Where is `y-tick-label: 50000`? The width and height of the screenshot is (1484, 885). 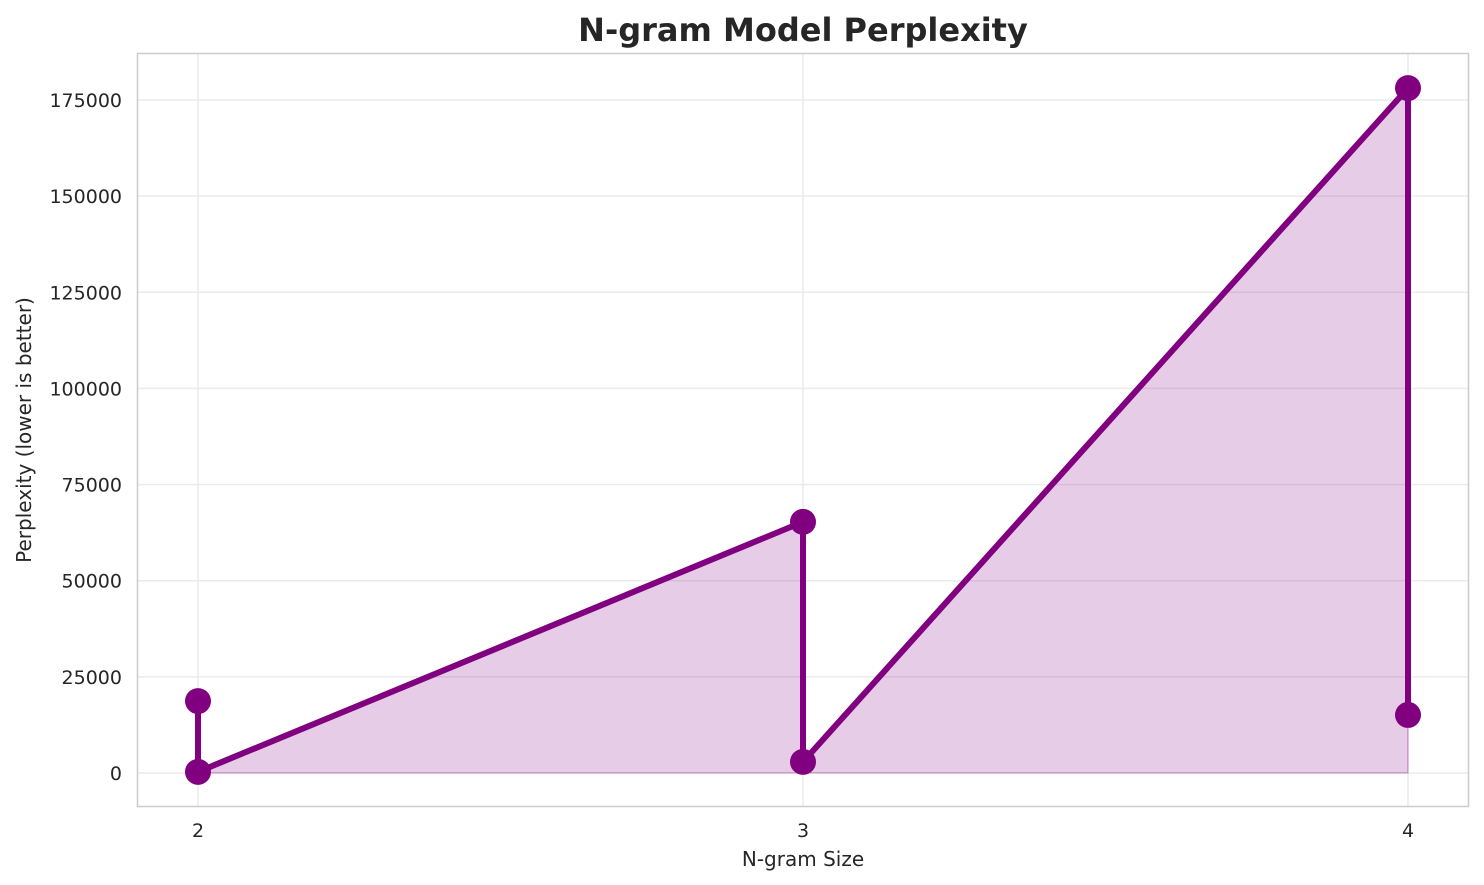 y-tick-label: 50000 is located at coordinates (92, 582).